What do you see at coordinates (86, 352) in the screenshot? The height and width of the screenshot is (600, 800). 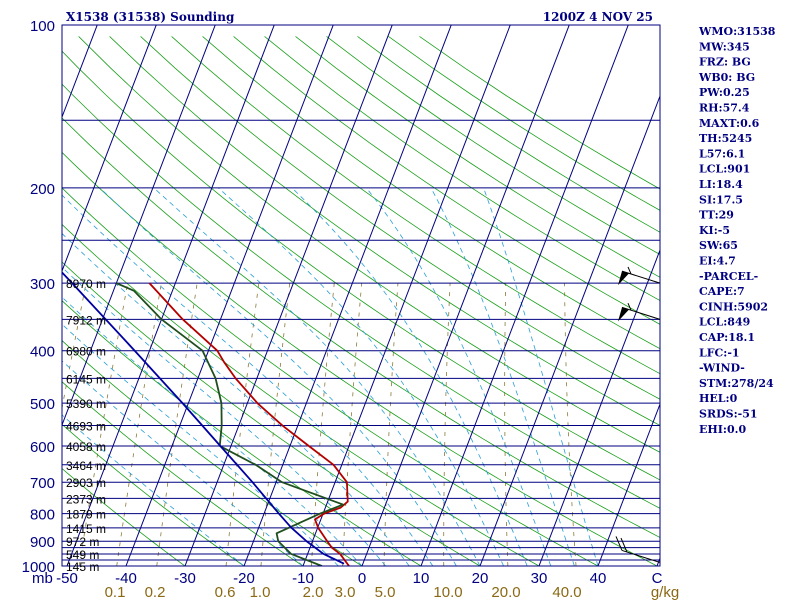 I see `height-label: 6980 m` at bounding box center [86, 352].